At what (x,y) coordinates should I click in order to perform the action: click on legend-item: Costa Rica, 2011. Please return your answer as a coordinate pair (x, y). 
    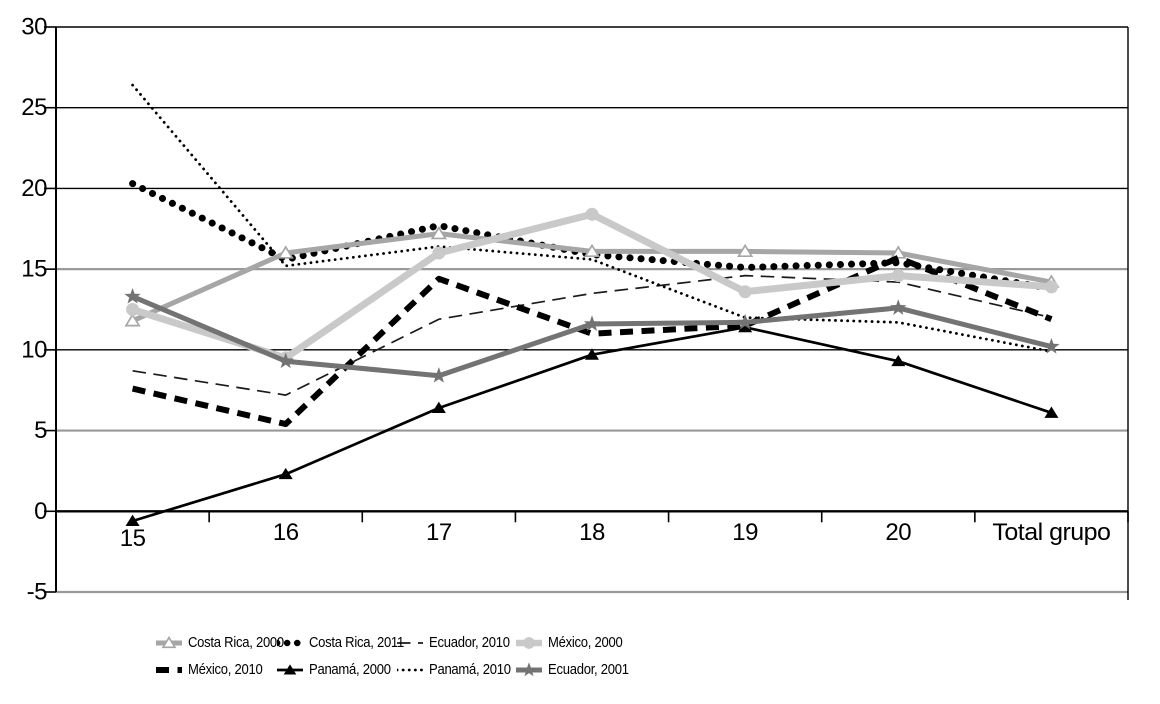
    Looking at the image, I should click on (340, 643).